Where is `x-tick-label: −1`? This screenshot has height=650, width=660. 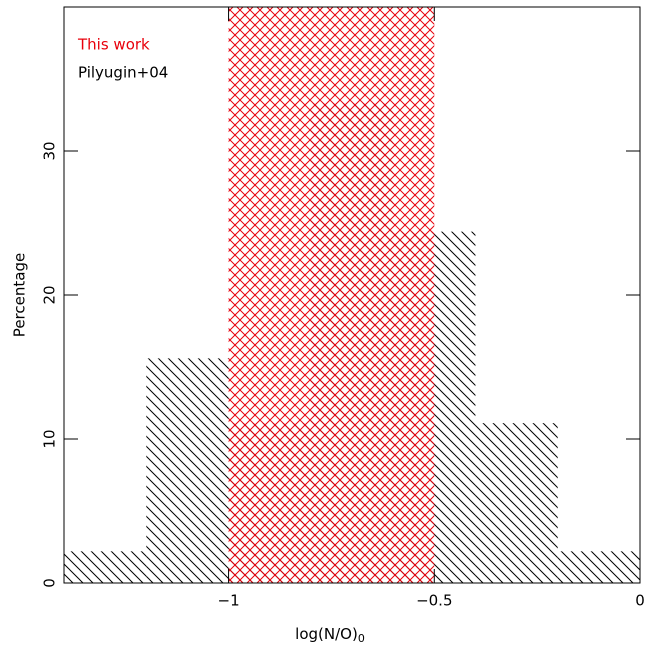
x-tick-label: −1 is located at coordinates (229, 601).